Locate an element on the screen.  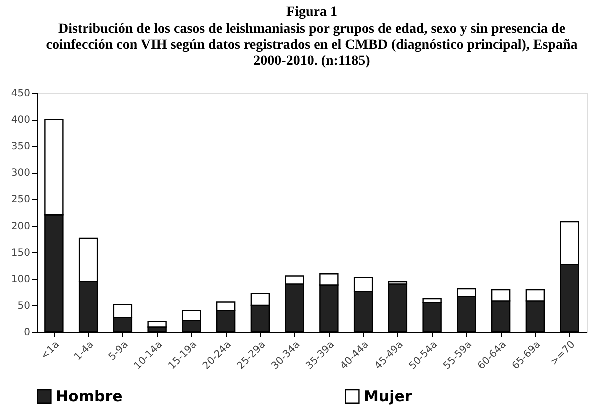
y-tick-label: 100 is located at coordinates (20, 280).